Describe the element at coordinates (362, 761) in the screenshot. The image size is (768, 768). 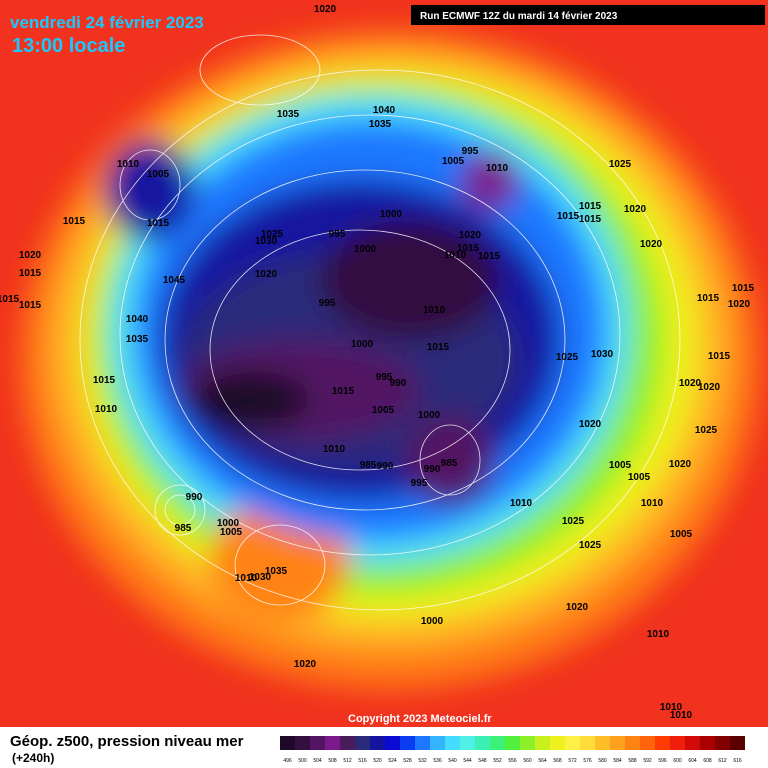
I see `colorbar-label: 516` at that location.